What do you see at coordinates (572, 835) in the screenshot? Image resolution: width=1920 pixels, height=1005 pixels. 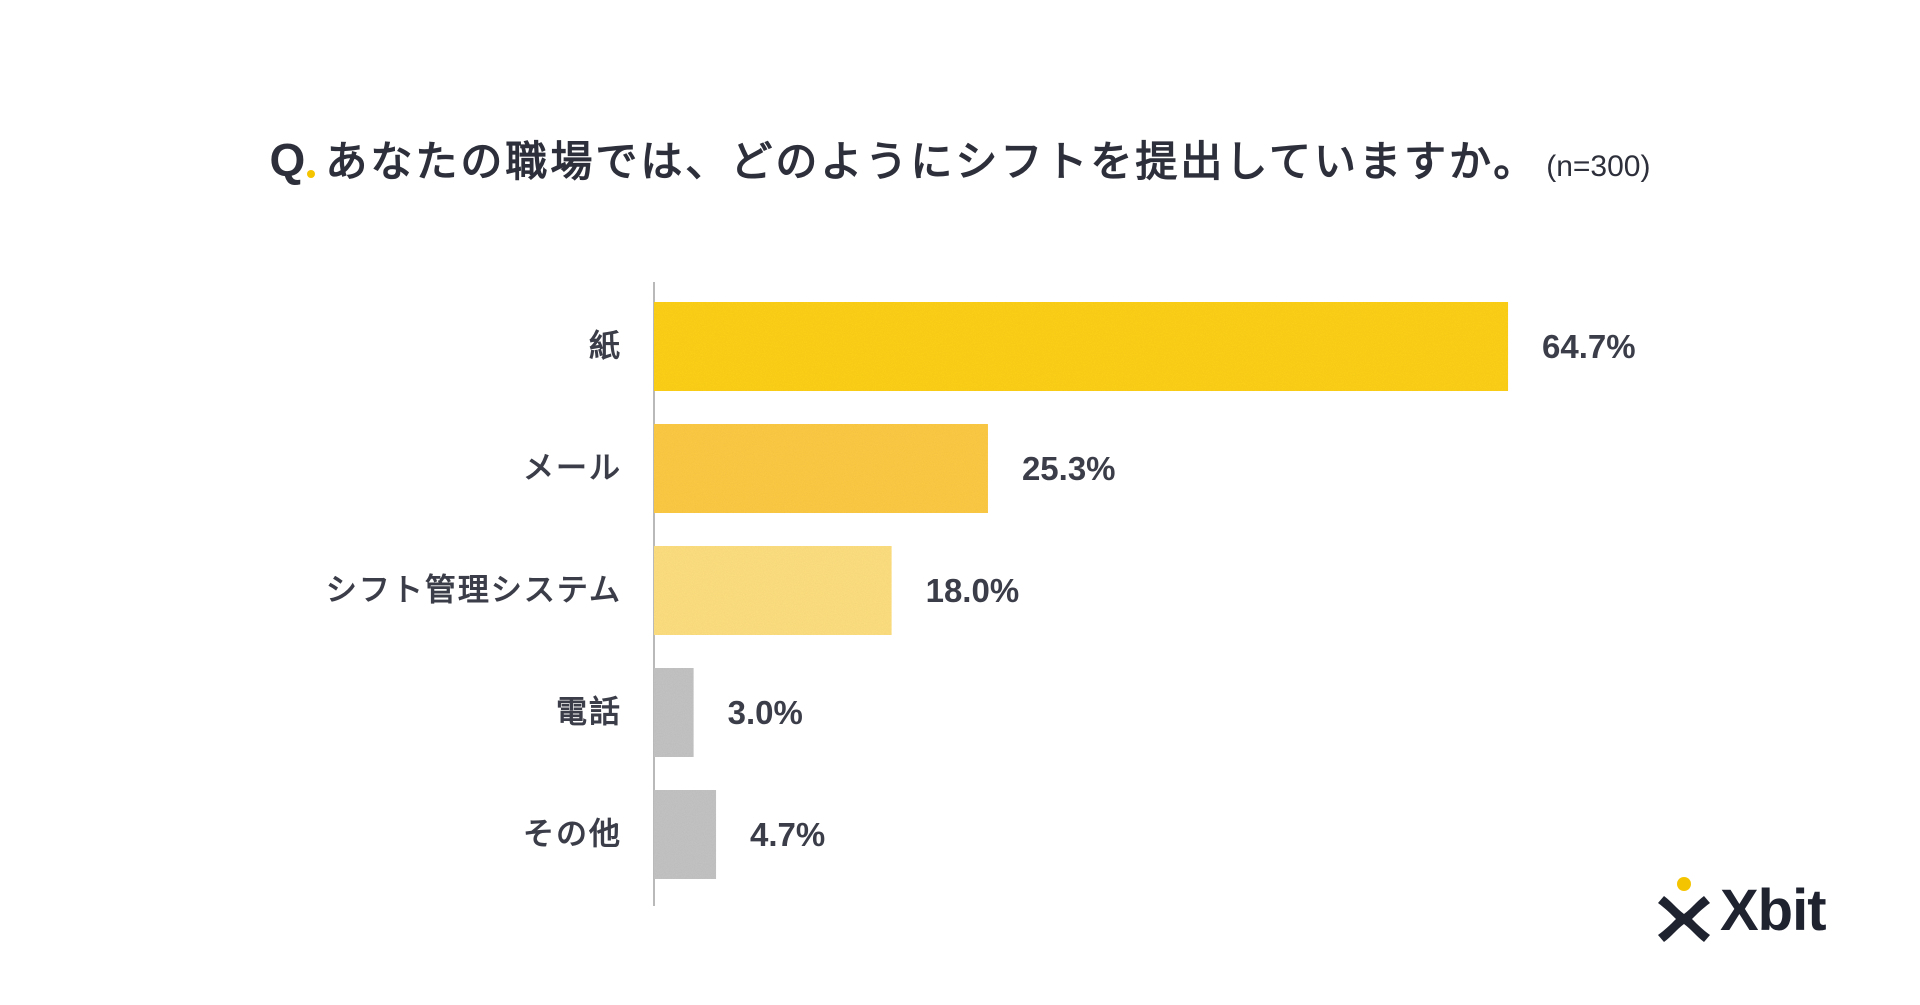 I see `category-label-4: その他` at bounding box center [572, 835].